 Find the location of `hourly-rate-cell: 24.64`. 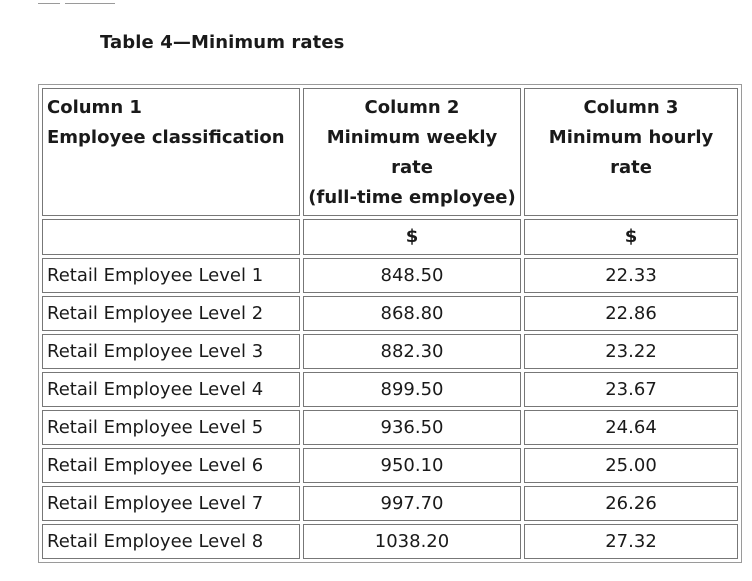

hourly-rate-cell: 24.64 is located at coordinates (631, 427).